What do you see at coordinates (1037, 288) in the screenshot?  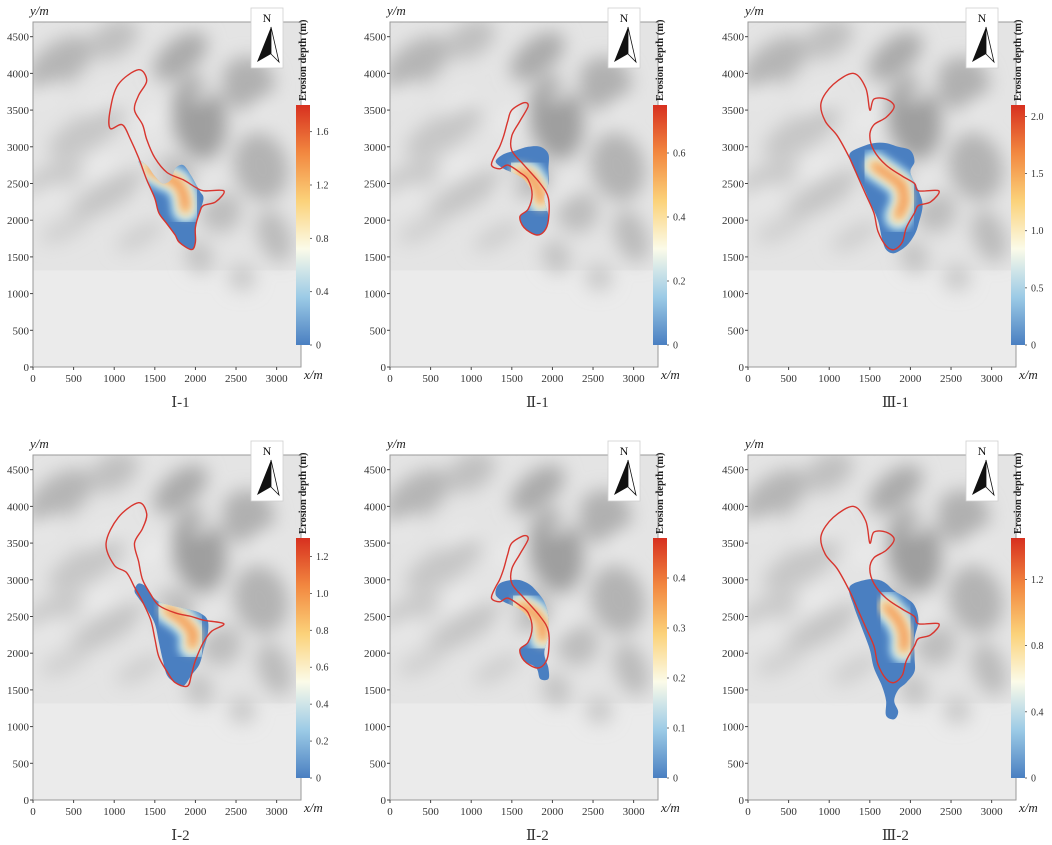 I see `colorbar-tick-label: 0.5` at bounding box center [1037, 288].